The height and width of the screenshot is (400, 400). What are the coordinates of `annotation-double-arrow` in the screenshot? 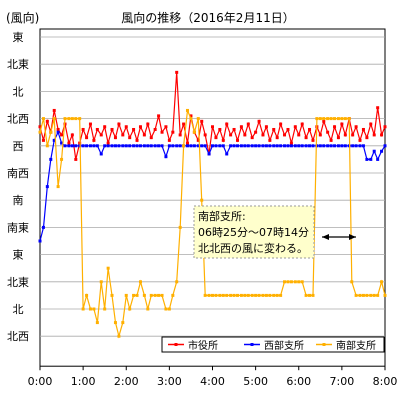 It's located at (339, 237).